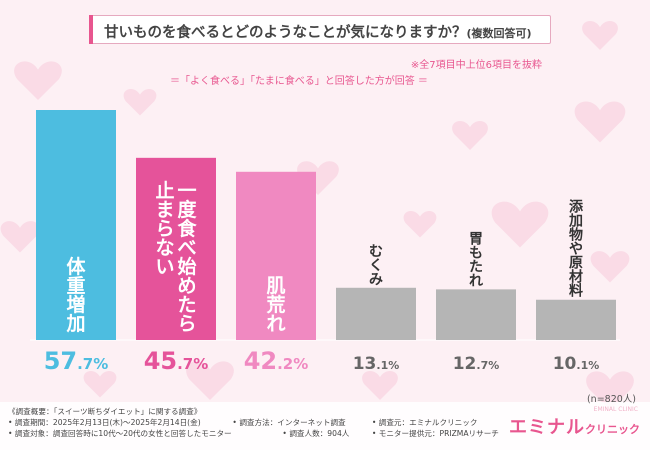  What do you see at coordinates (576, 364) in the screenshot?
I see `value-label-6: 10.1%` at bounding box center [576, 364].